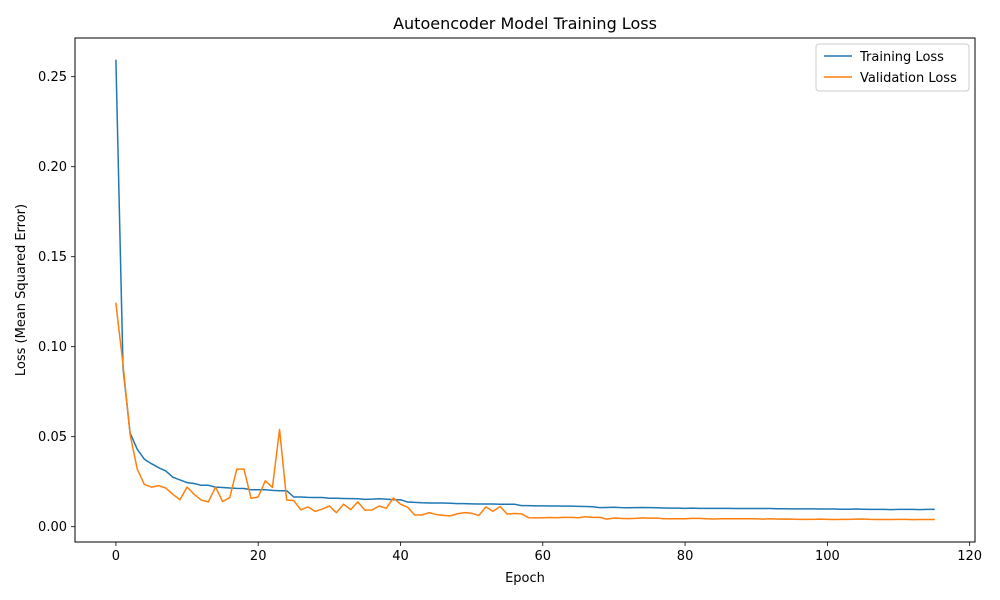  What do you see at coordinates (52, 527) in the screenshot?
I see `y-tick-label: 0.00` at bounding box center [52, 527].